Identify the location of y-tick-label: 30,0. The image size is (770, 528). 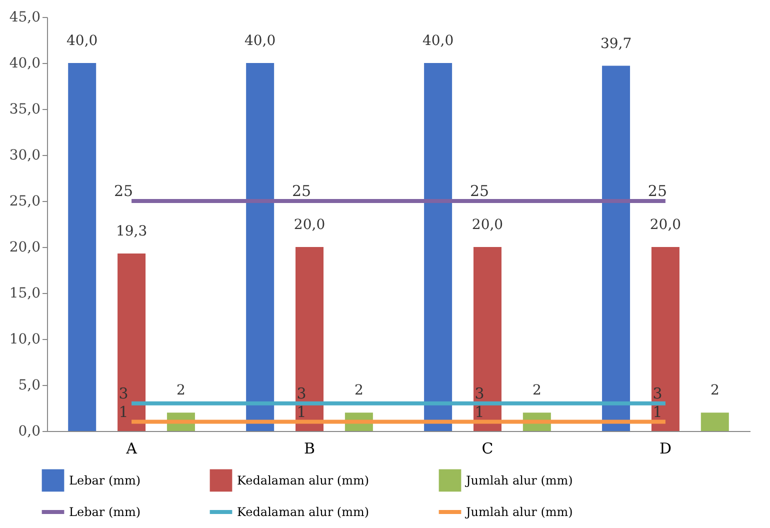
(24, 156).